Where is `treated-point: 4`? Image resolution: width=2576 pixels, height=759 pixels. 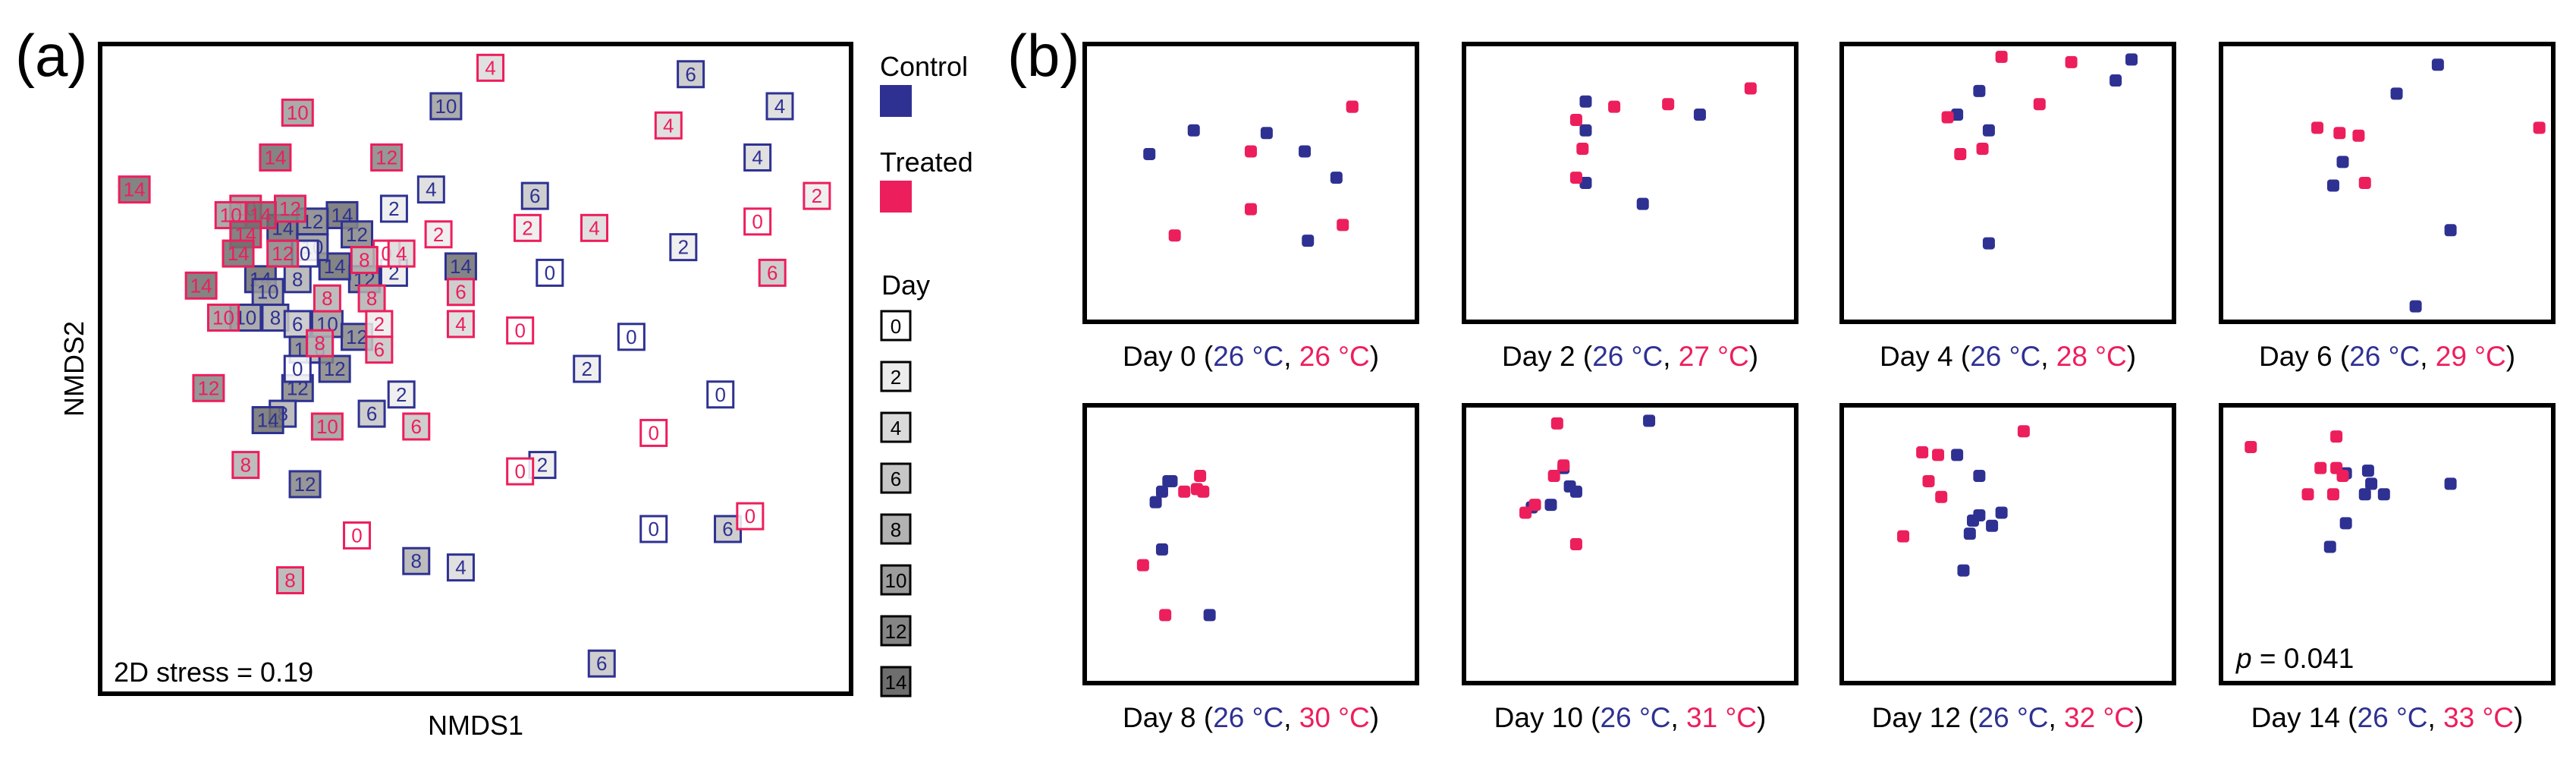
treated-point: 4 is located at coordinates (401, 253).